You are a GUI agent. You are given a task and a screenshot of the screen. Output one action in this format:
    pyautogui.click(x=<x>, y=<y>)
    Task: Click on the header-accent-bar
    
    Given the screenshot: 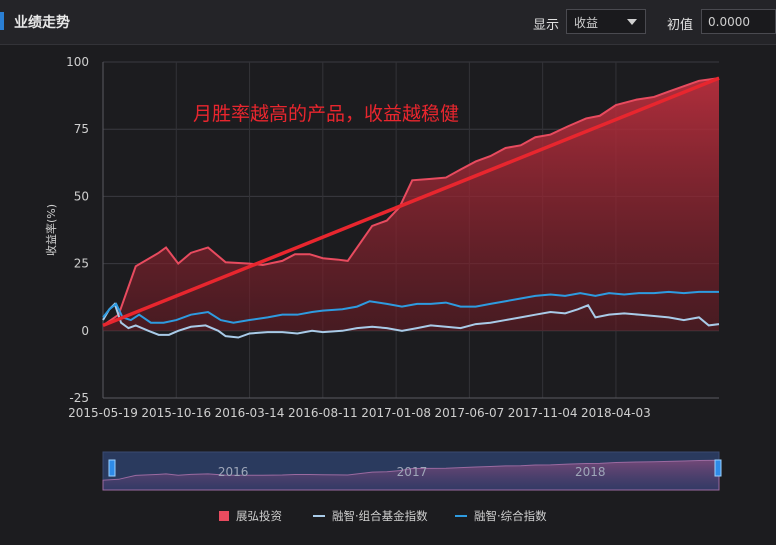 What is the action you would take?
    pyautogui.click(x=2, y=21)
    